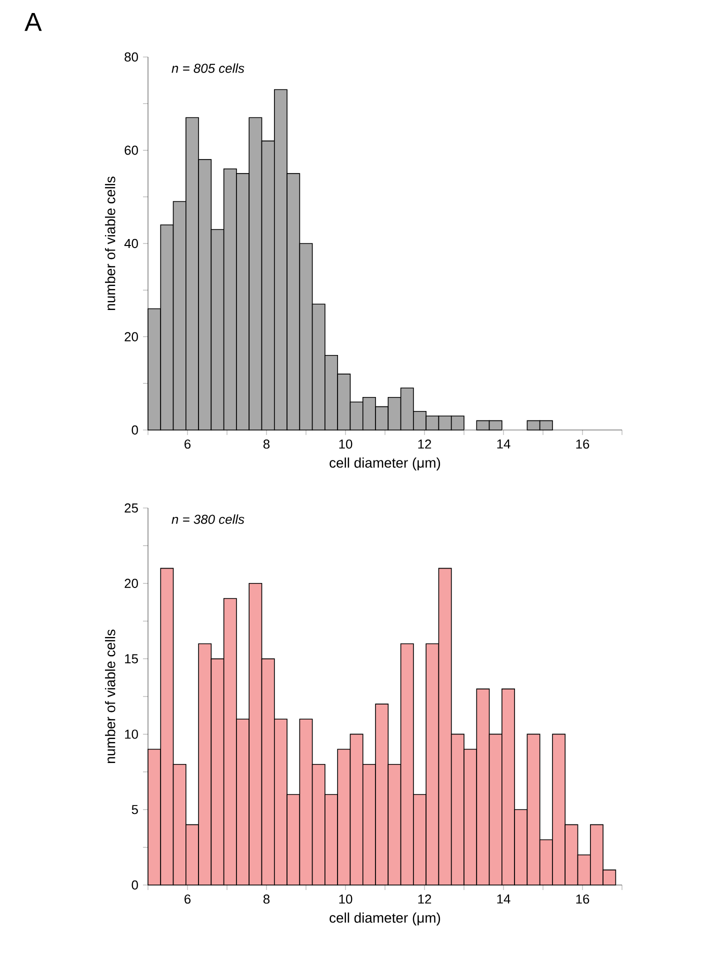 The height and width of the screenshot is (956, 711). What do you see at coordinates (131, 659) in the screenshot?
I see `y-tick-label: 15` at bounding box center [131, 659].